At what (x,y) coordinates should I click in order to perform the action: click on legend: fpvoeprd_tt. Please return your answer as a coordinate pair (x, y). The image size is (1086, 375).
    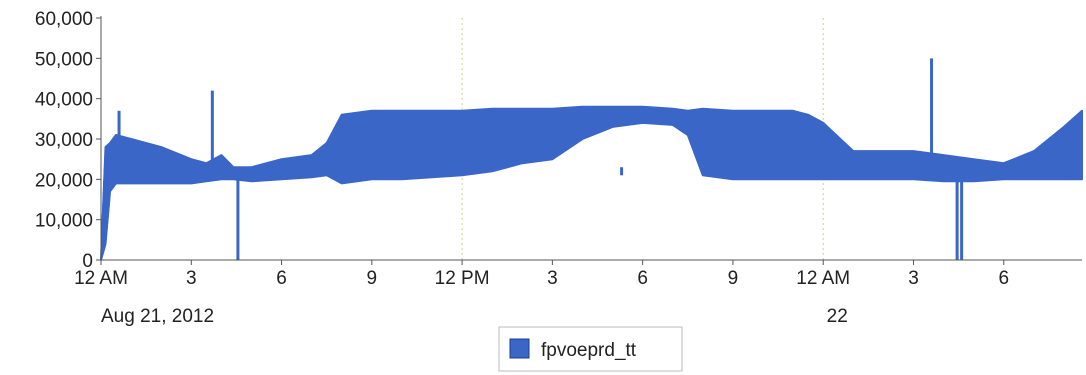
    Looking at the image, I should click on (590, 349).